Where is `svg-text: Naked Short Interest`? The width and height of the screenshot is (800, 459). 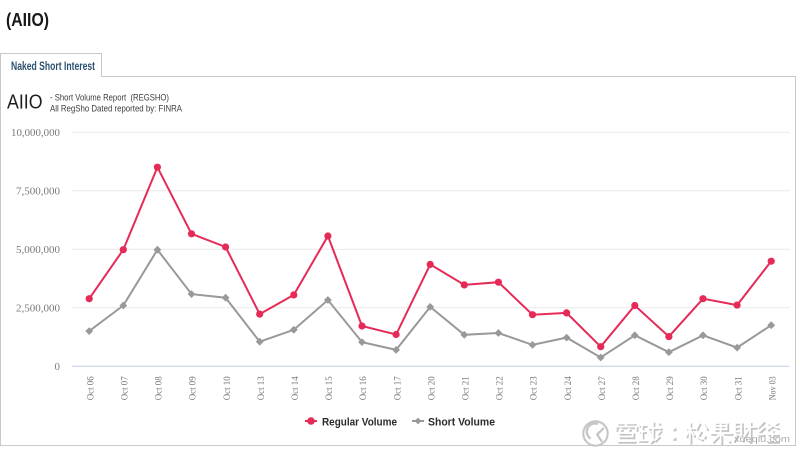
svg-text: Naked Short Interest is located at coordinates (53, 67).